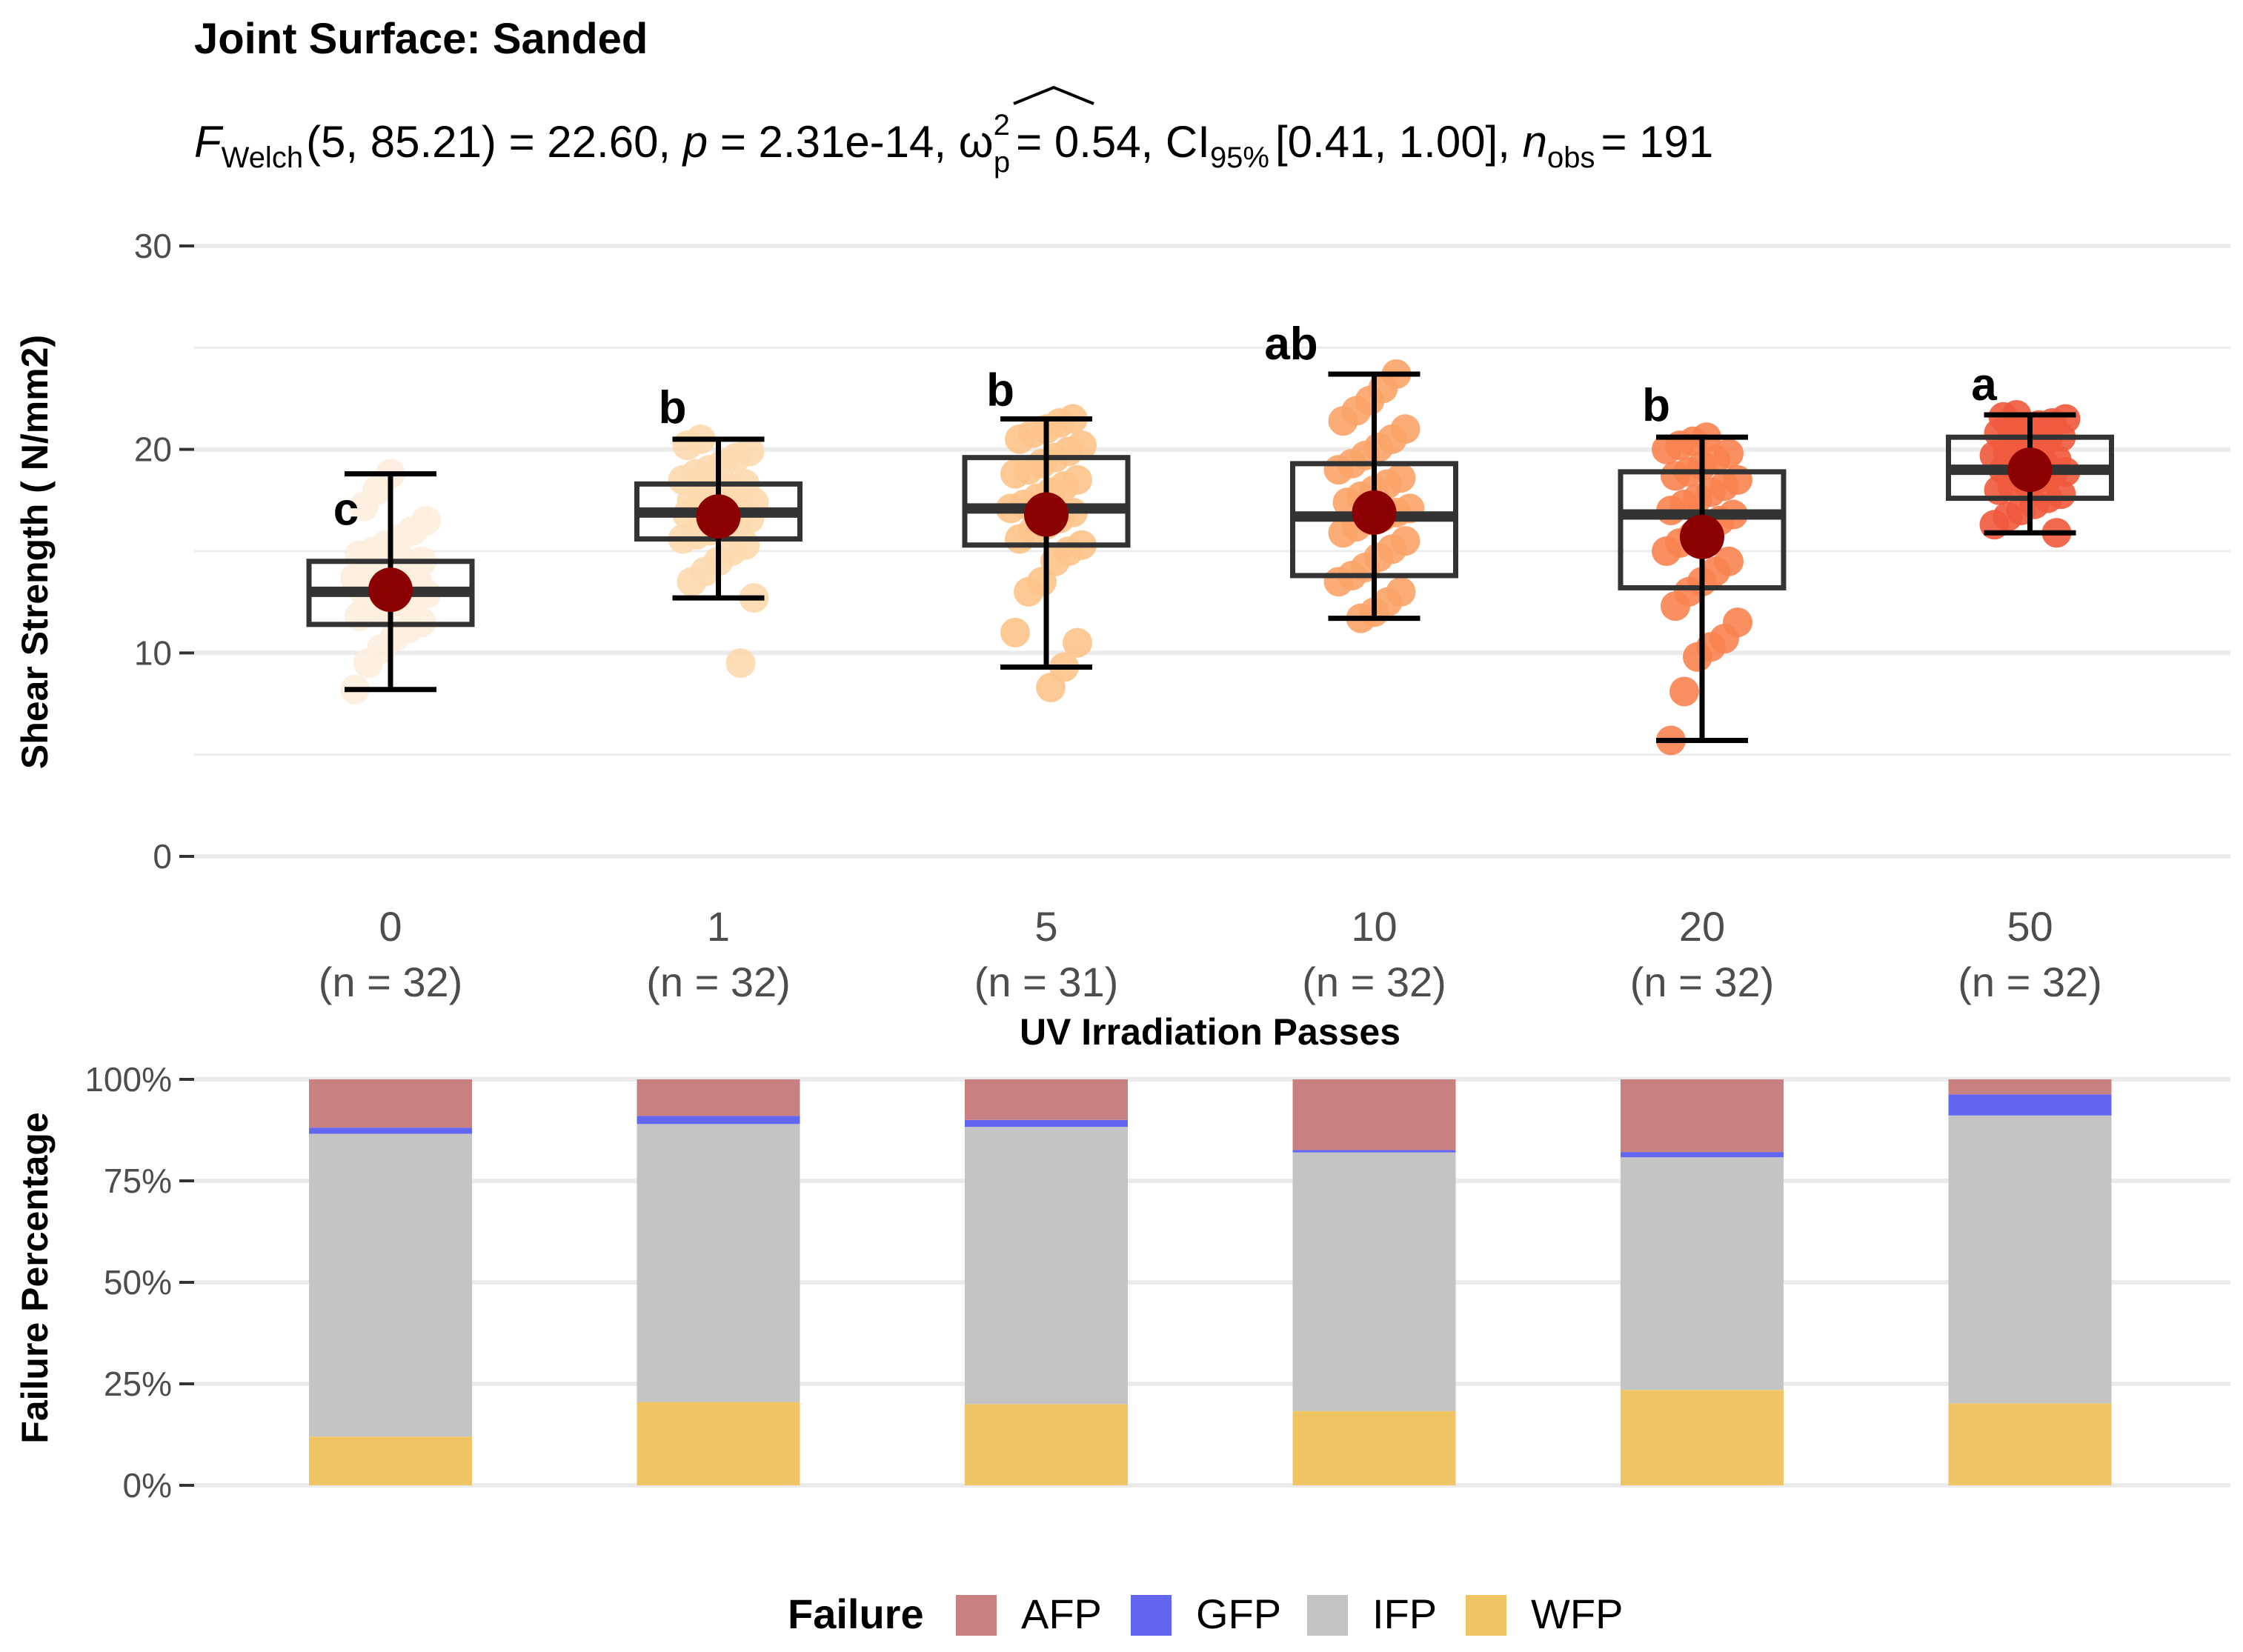  What do you see at coordinates (2030, 926) in the screenshot?
I see `x-tick-label: 50` at bounding box center [2030, 926].